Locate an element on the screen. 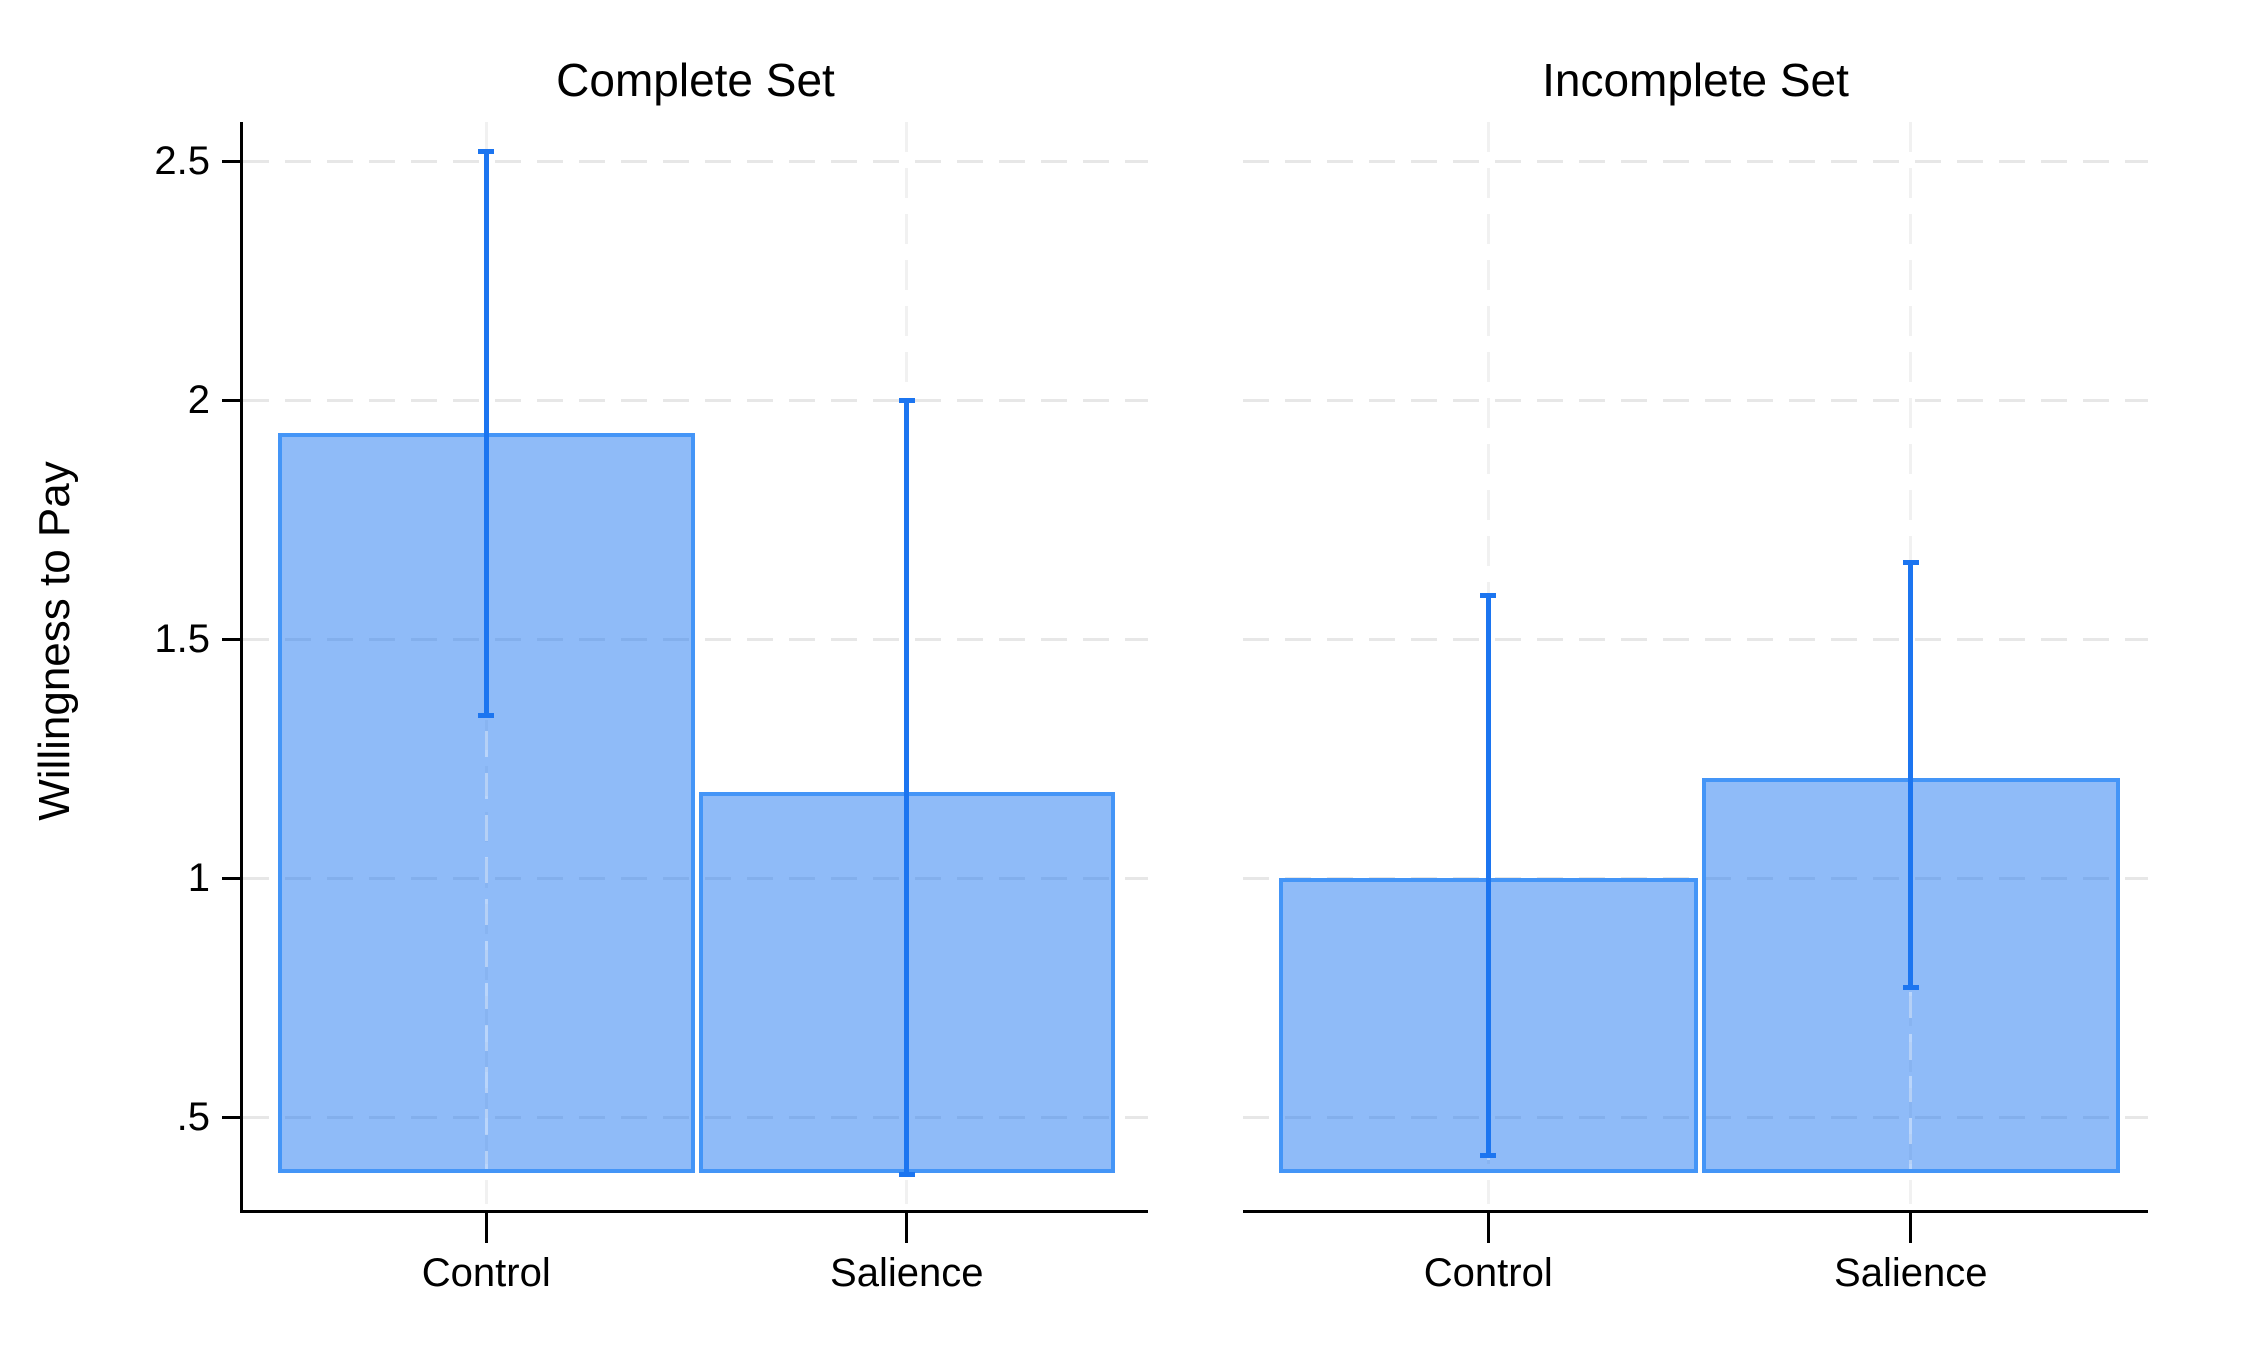 The width and height of the screenshot is (2244, 1346). x-tick-incomplete-set-control is located at coordinates (1488, 1228).